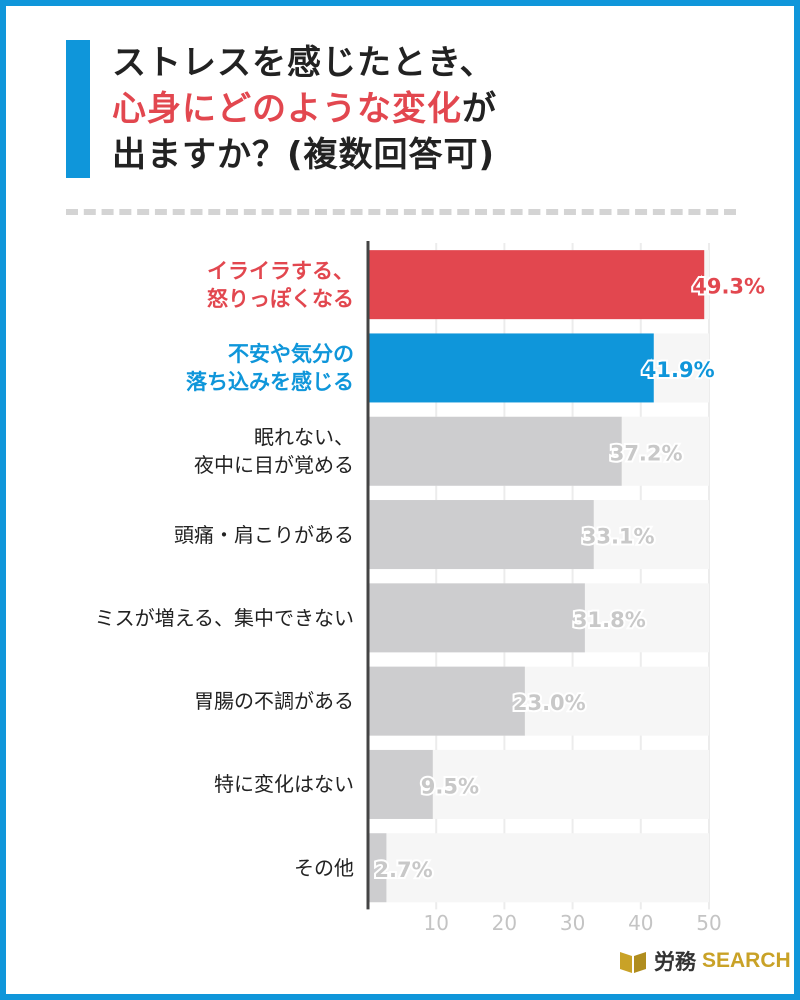 The height and width of the screenshot is (1000, 800). Describe the element at coordinates (304, 155) in the screenshot. I see `title-line-3: 出ますか？(複数回答可)` at that location.